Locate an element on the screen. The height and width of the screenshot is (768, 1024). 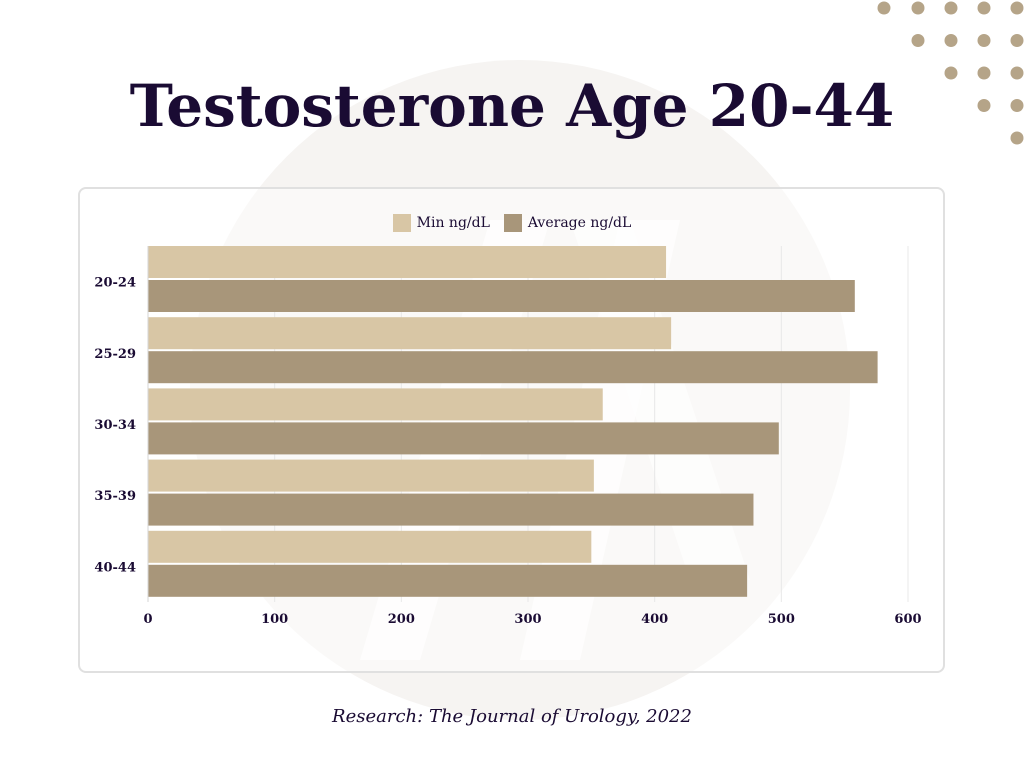
decorative-dots is located at coordinates (950, 73).